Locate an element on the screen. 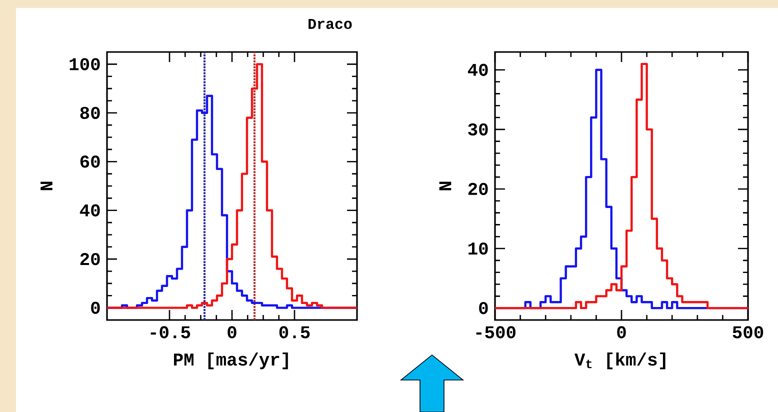 This screenshot has width=778, height=412. y-tick-label: 30 is located at coordinates (478, 129).